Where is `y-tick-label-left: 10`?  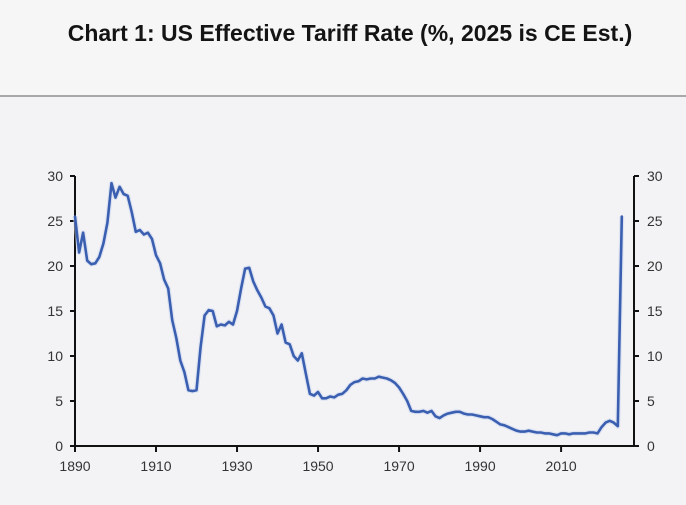 y-tick-label-left: 10 is located at coordinates (55, 356).